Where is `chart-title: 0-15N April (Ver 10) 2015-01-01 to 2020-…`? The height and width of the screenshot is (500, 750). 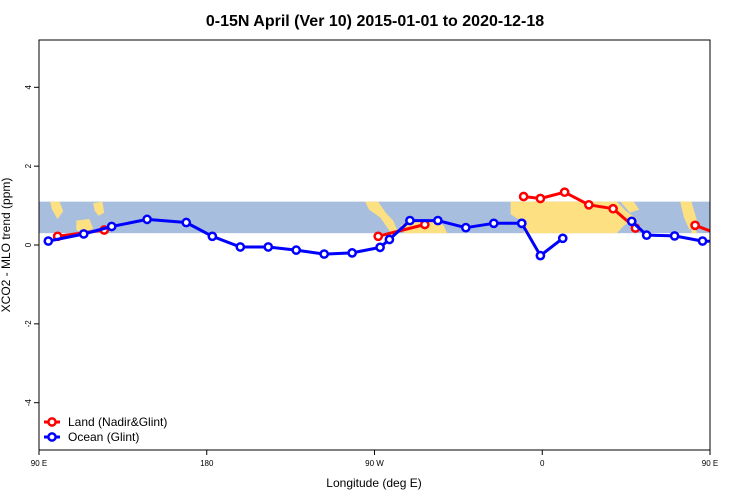
chart-title: 0-15N April (Ver 10) 2015-01-01 to 2020-… is located at coordinates (375, 21).